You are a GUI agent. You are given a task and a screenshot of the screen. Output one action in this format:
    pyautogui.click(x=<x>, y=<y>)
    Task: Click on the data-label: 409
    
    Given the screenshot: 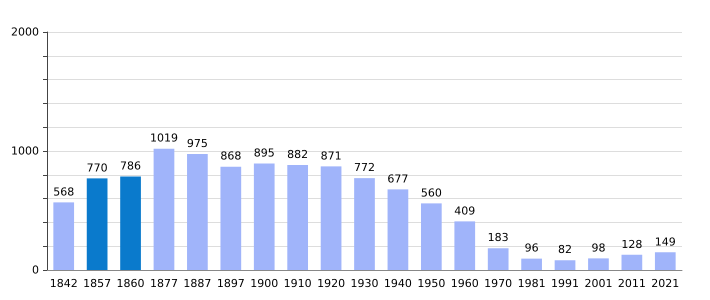 What is the action you would take?
    pyautogui.click(x=465, y=211)
    